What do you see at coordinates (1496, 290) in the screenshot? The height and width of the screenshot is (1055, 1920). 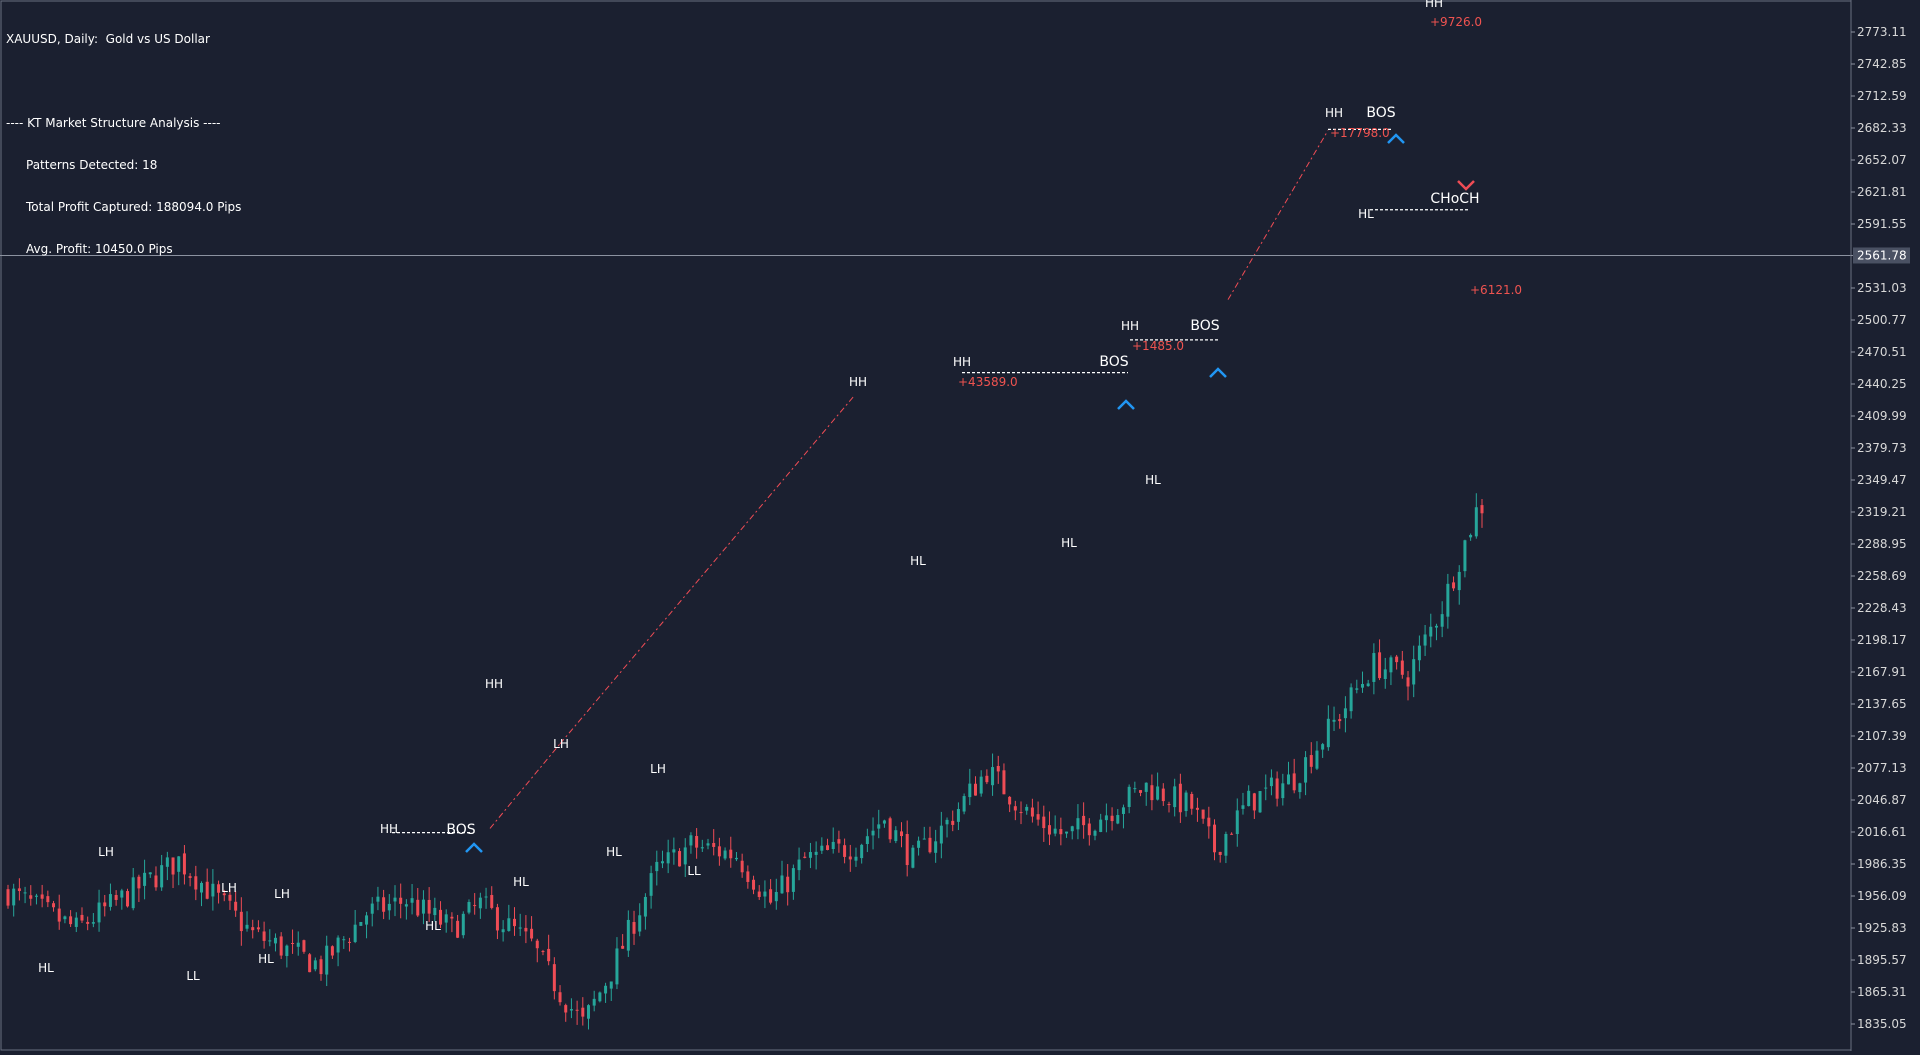 I see `profit-label: +6121.0` at bounding box center [1496, 290].